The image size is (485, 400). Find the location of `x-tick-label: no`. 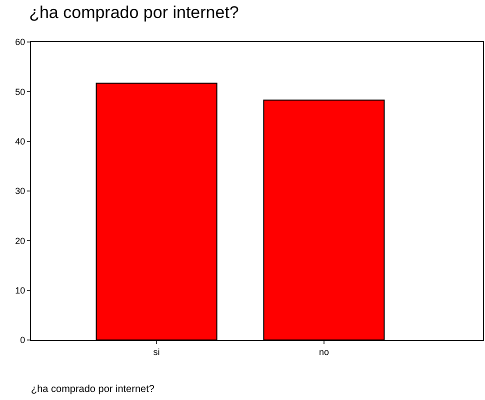

x-tick-label: no is located at coordinates (323, 351).